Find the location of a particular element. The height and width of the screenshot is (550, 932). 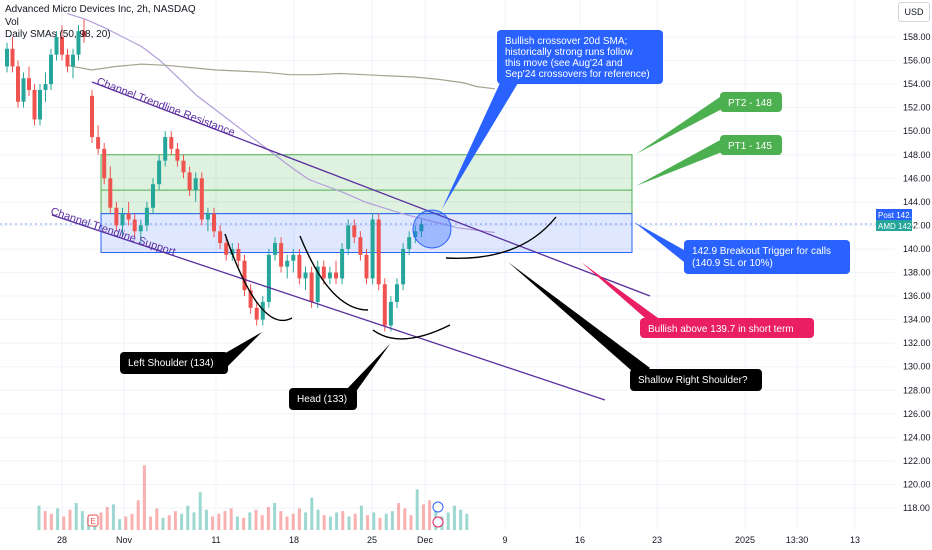

pt1-callout is located at coordinates (751, 145).